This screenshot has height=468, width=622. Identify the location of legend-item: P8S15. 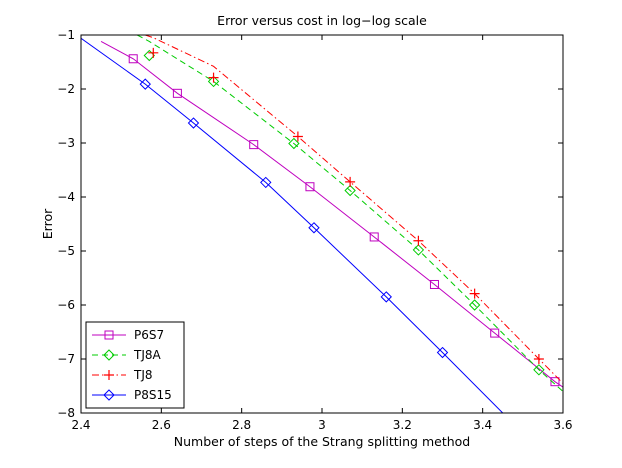
(132, 395).